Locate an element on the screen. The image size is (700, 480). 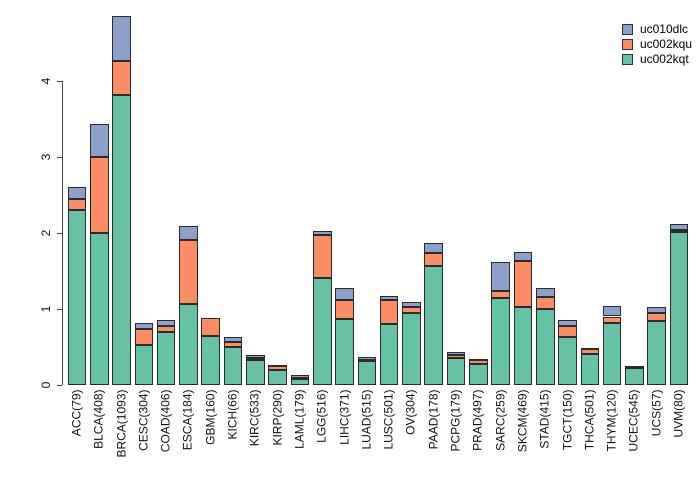
x-axis-category-label: COAD(406) is located at coordinates (165, 421).